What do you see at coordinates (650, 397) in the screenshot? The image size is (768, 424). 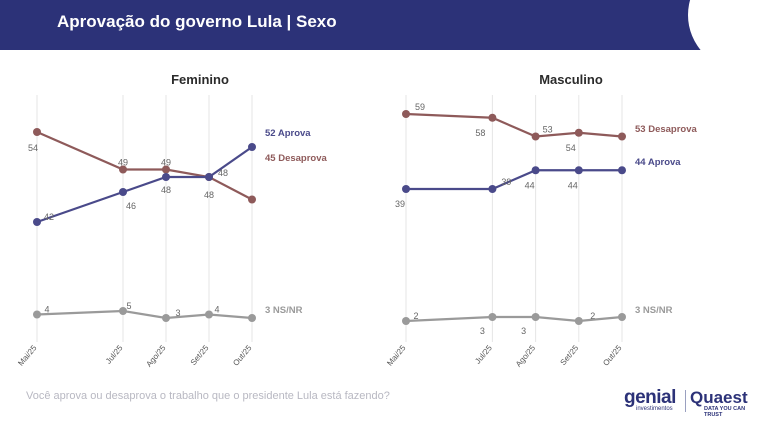 I see `genial-logo: genial` at bounding box center [650, 397].